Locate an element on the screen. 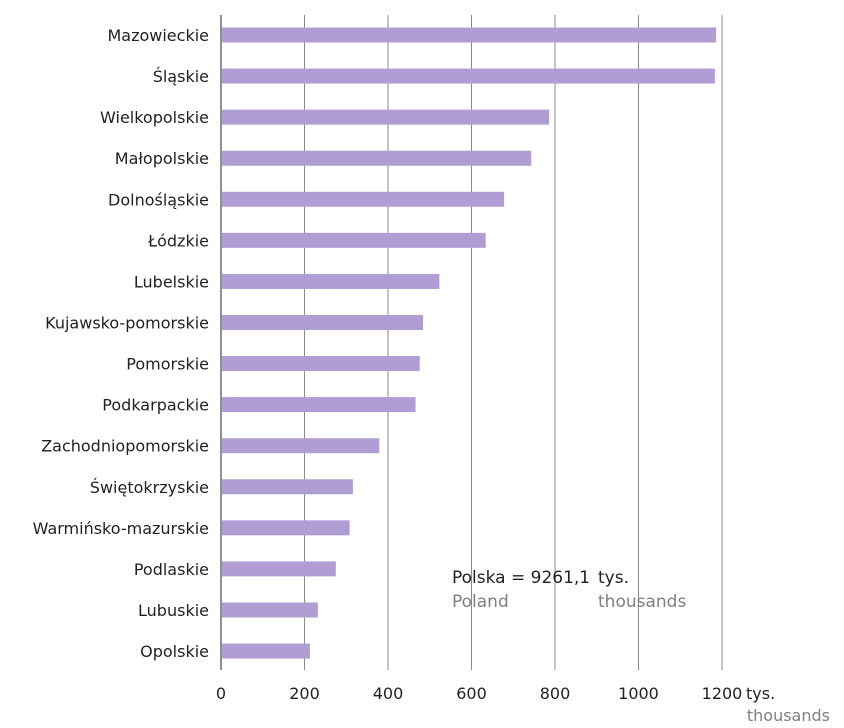  category-label: Kujawsko-pomorskie is located at coordinates (127, 322).